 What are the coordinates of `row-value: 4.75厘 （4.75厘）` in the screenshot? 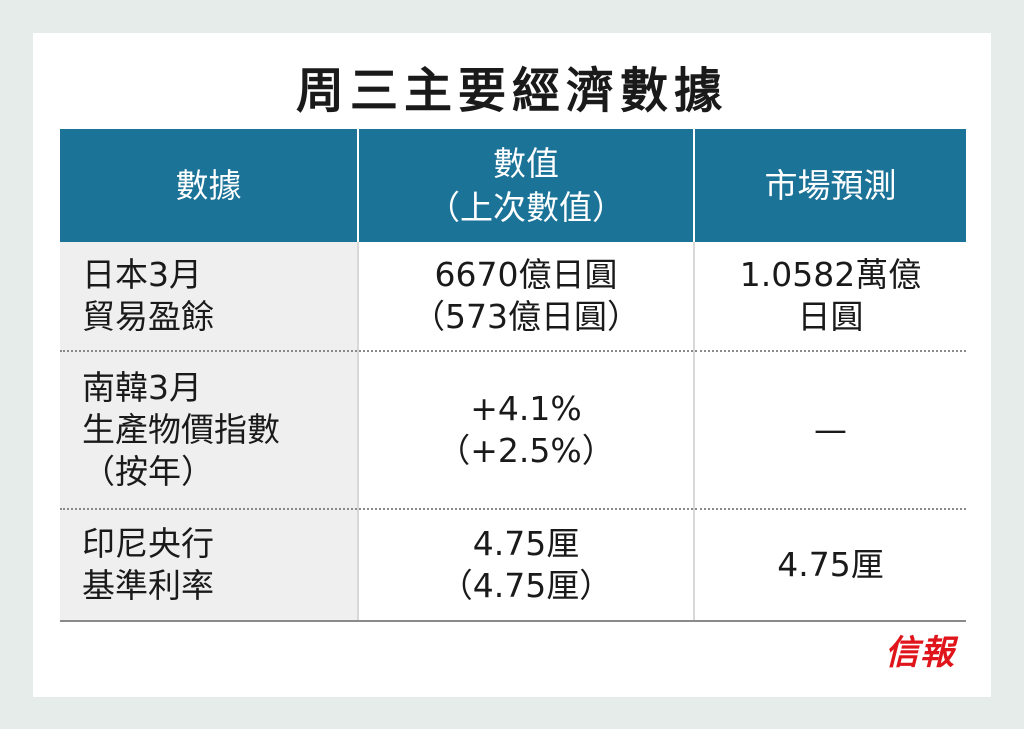 It's located at (525, 565).